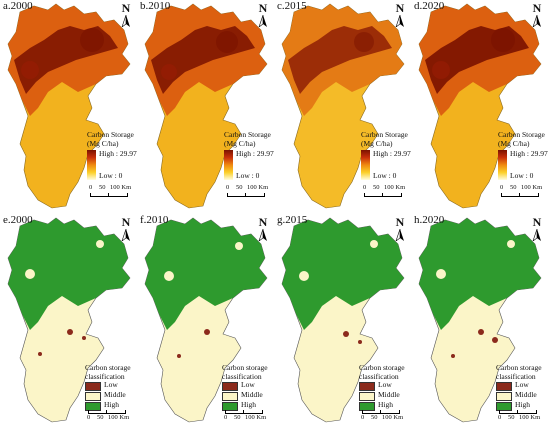 Image resolution: width=550 pixels, height=428 pixels. What do you see at coordinates (429, 6) in the screenshot?
I see `panel-label: d.2020` at bounding box center [429, 6].